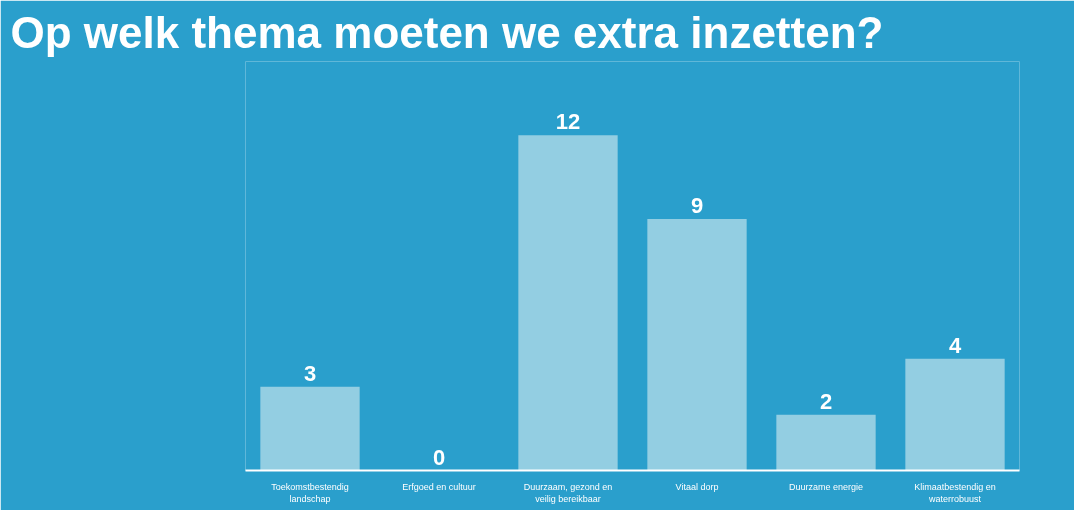 The height and width of the screenshot is (510, 1074). Describe the element at coordinates (568, 122) in the screenshot. I see `data-label: 12` at that location.